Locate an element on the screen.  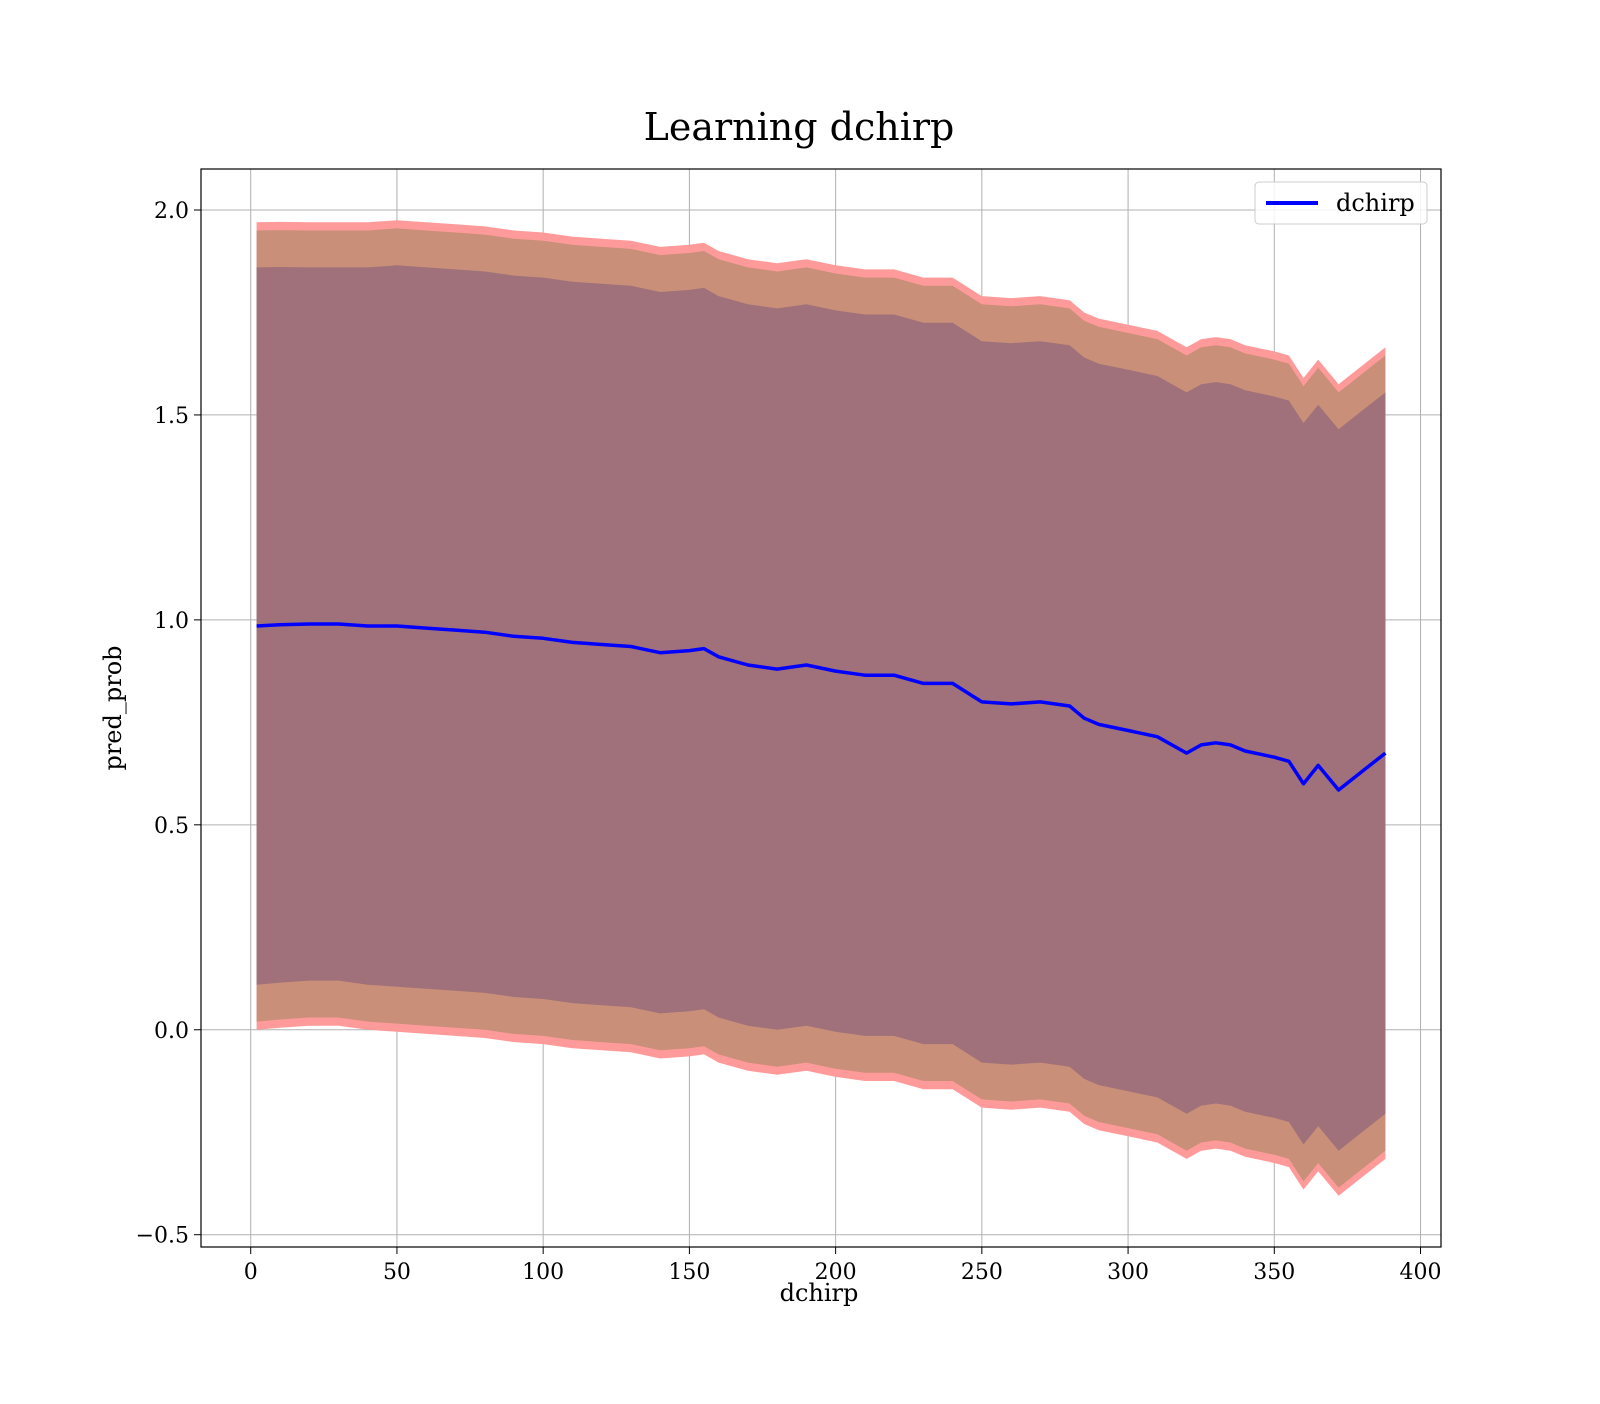
x-tick-label: 0 is located at coordinates (251, 1272).